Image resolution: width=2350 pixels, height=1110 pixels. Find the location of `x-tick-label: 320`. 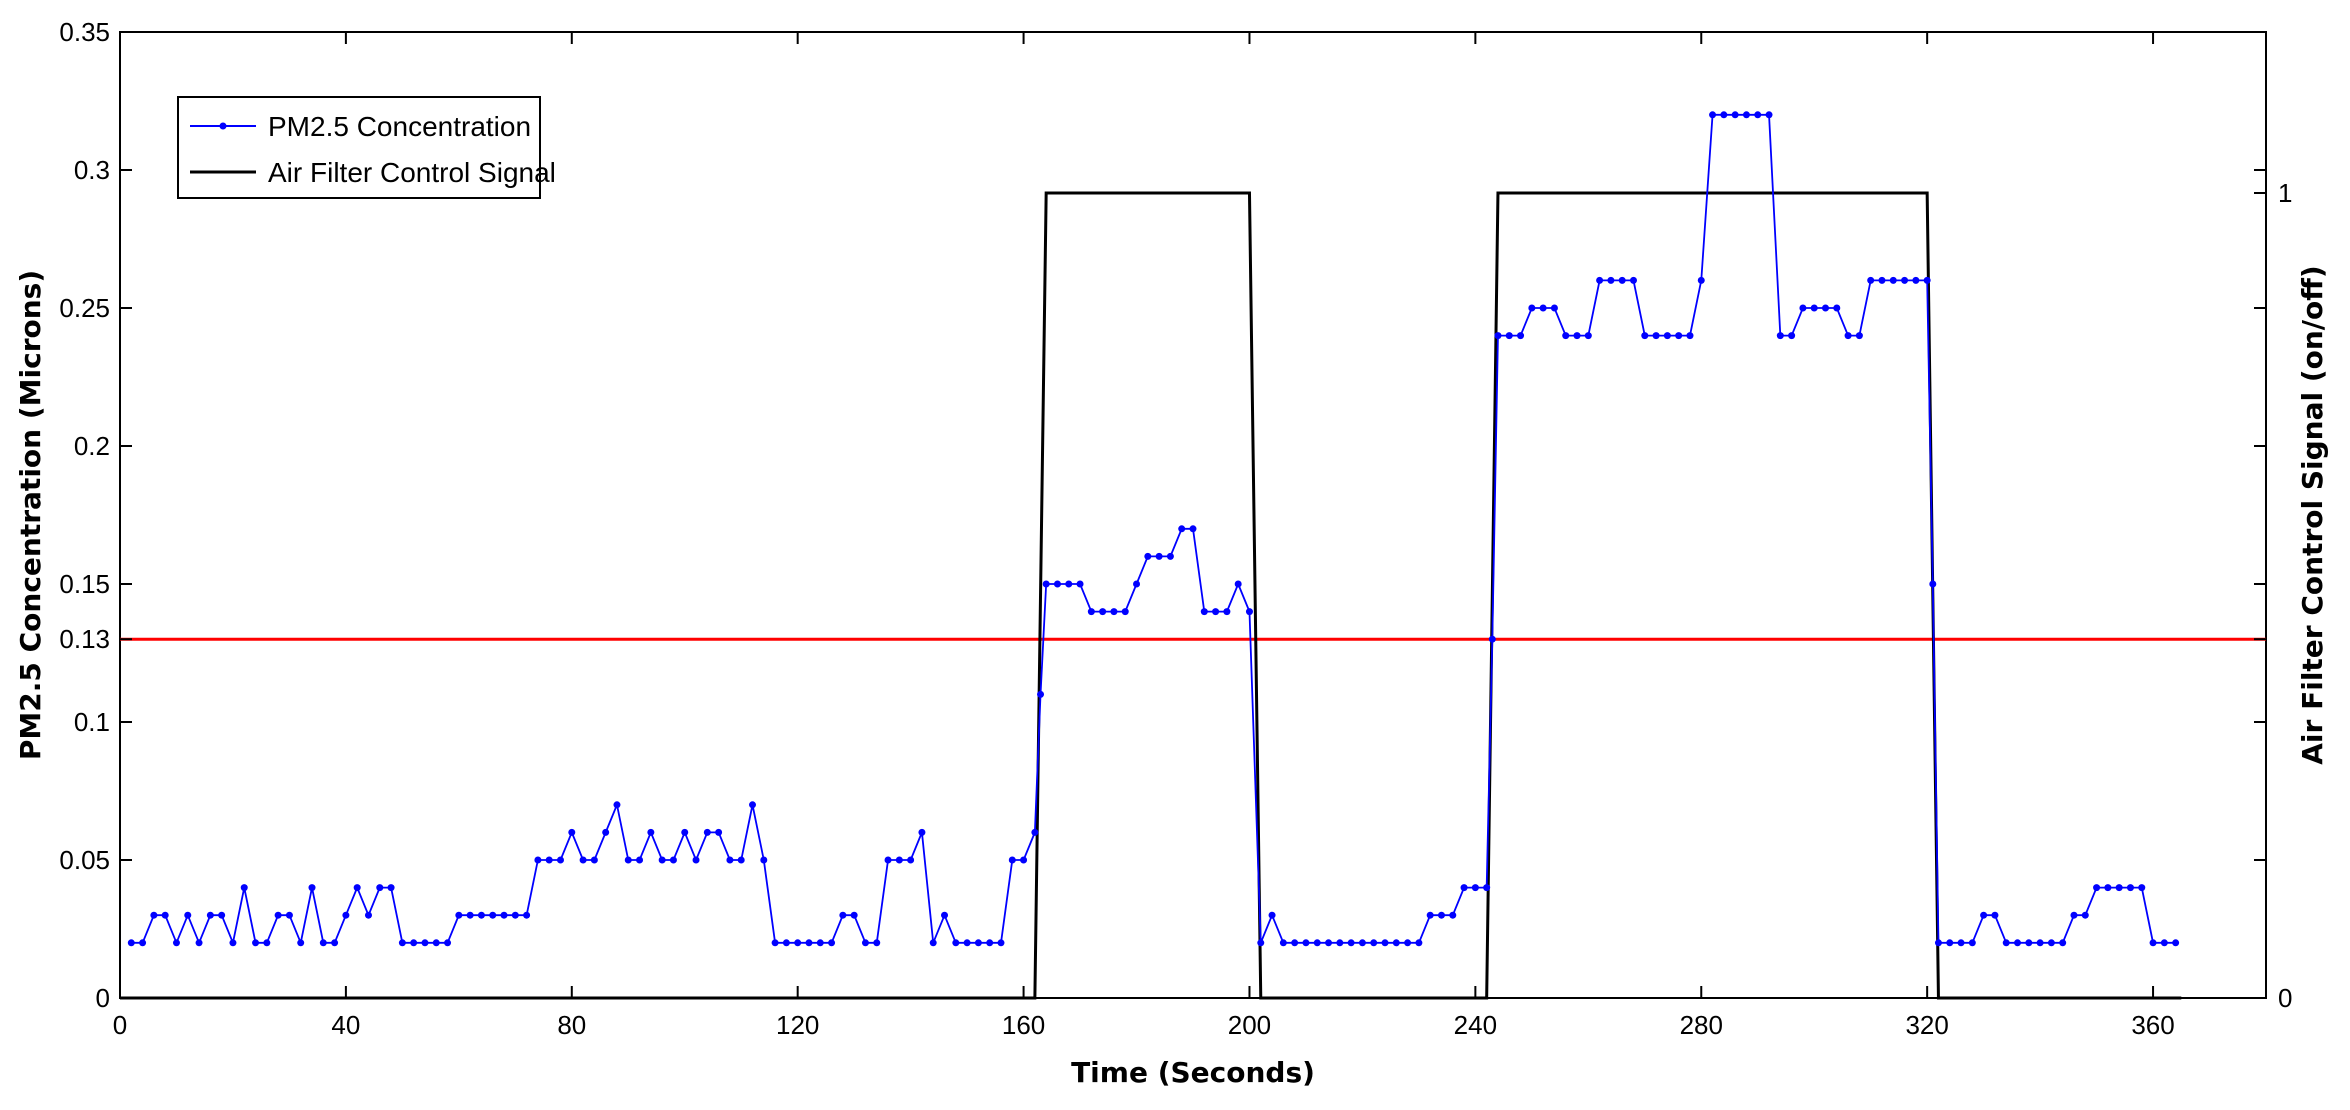

x-tick-label: 320 is located at coordinates (1926, 1025).